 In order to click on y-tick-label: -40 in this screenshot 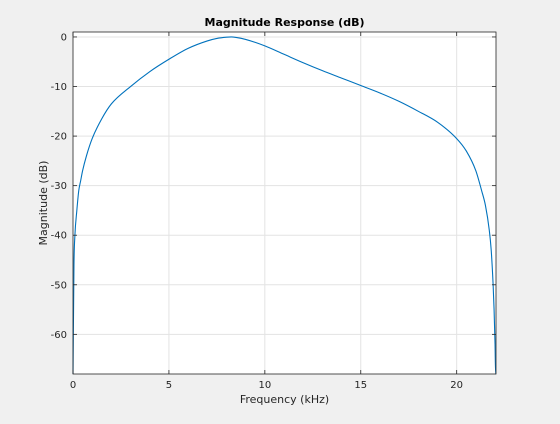, I will do `click(59, 236)`.